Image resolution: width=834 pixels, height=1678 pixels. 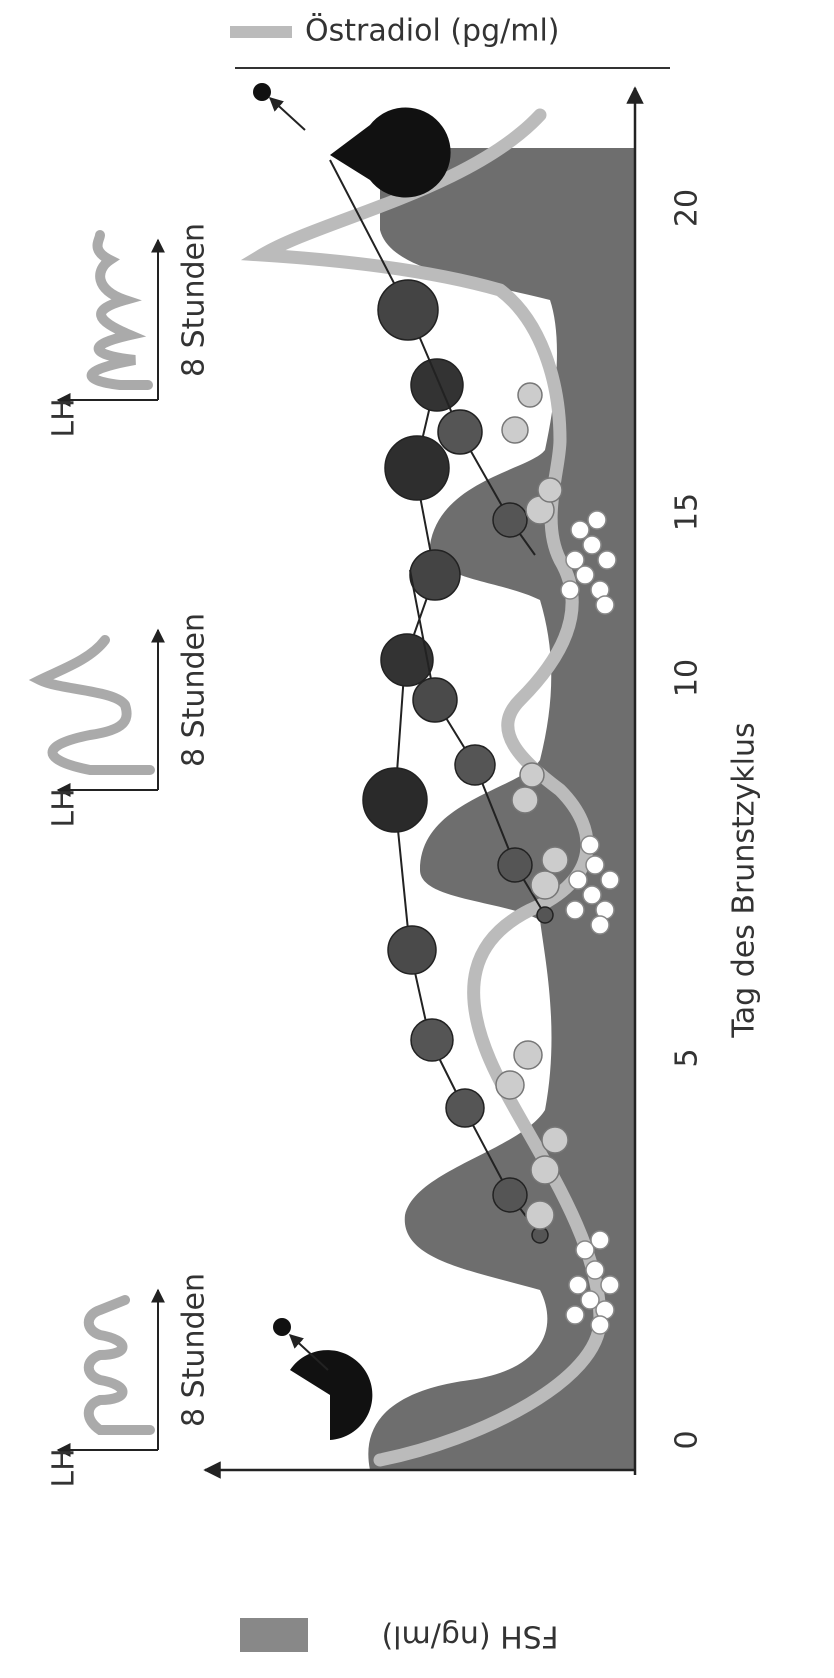 I want to click on x-axis-label: Tag des Brunstzyklus, so click(x=744, y=880).